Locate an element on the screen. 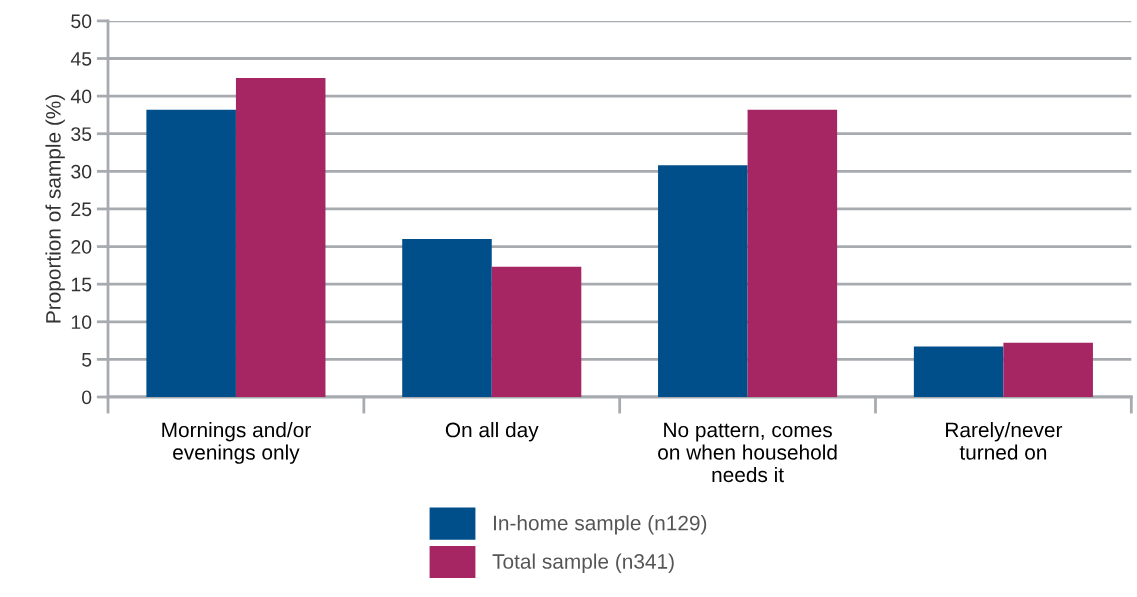 The height and width of the screenshot is (597, 1137). x-tick-label: Mornings and/or evenings only is located at coordinates (236, 443).